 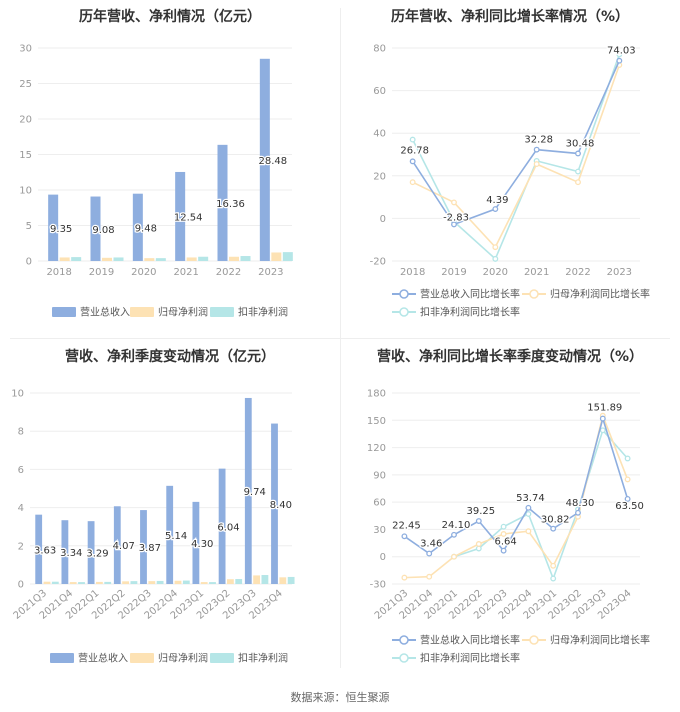 I want to click on y-tick-label: 4, so click(x=21, y=508).